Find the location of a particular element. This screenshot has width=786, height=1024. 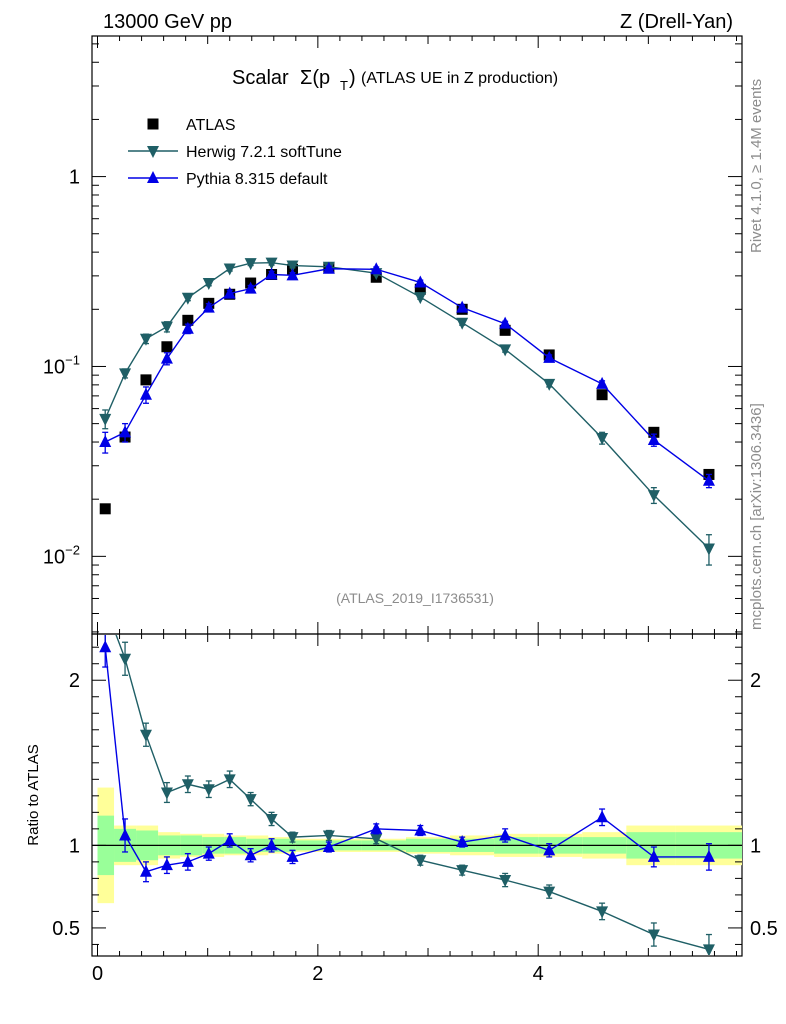

ratio-y-axis-label: Ratio to ATLAS is located at coordinates (33, 794).